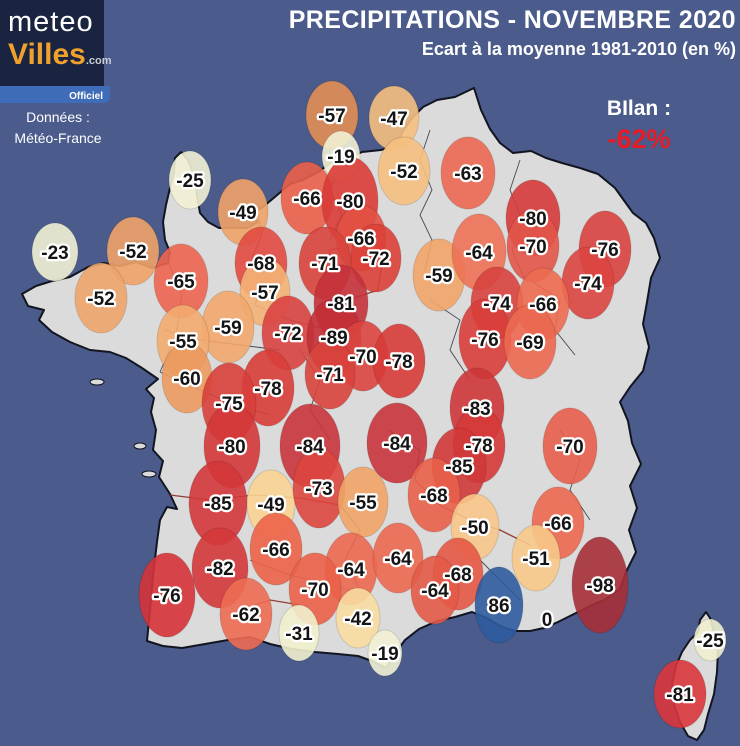 The image size is (740, 746). I want to click on meteovilles-logo: meteo Villes.com, so click(56, 43).